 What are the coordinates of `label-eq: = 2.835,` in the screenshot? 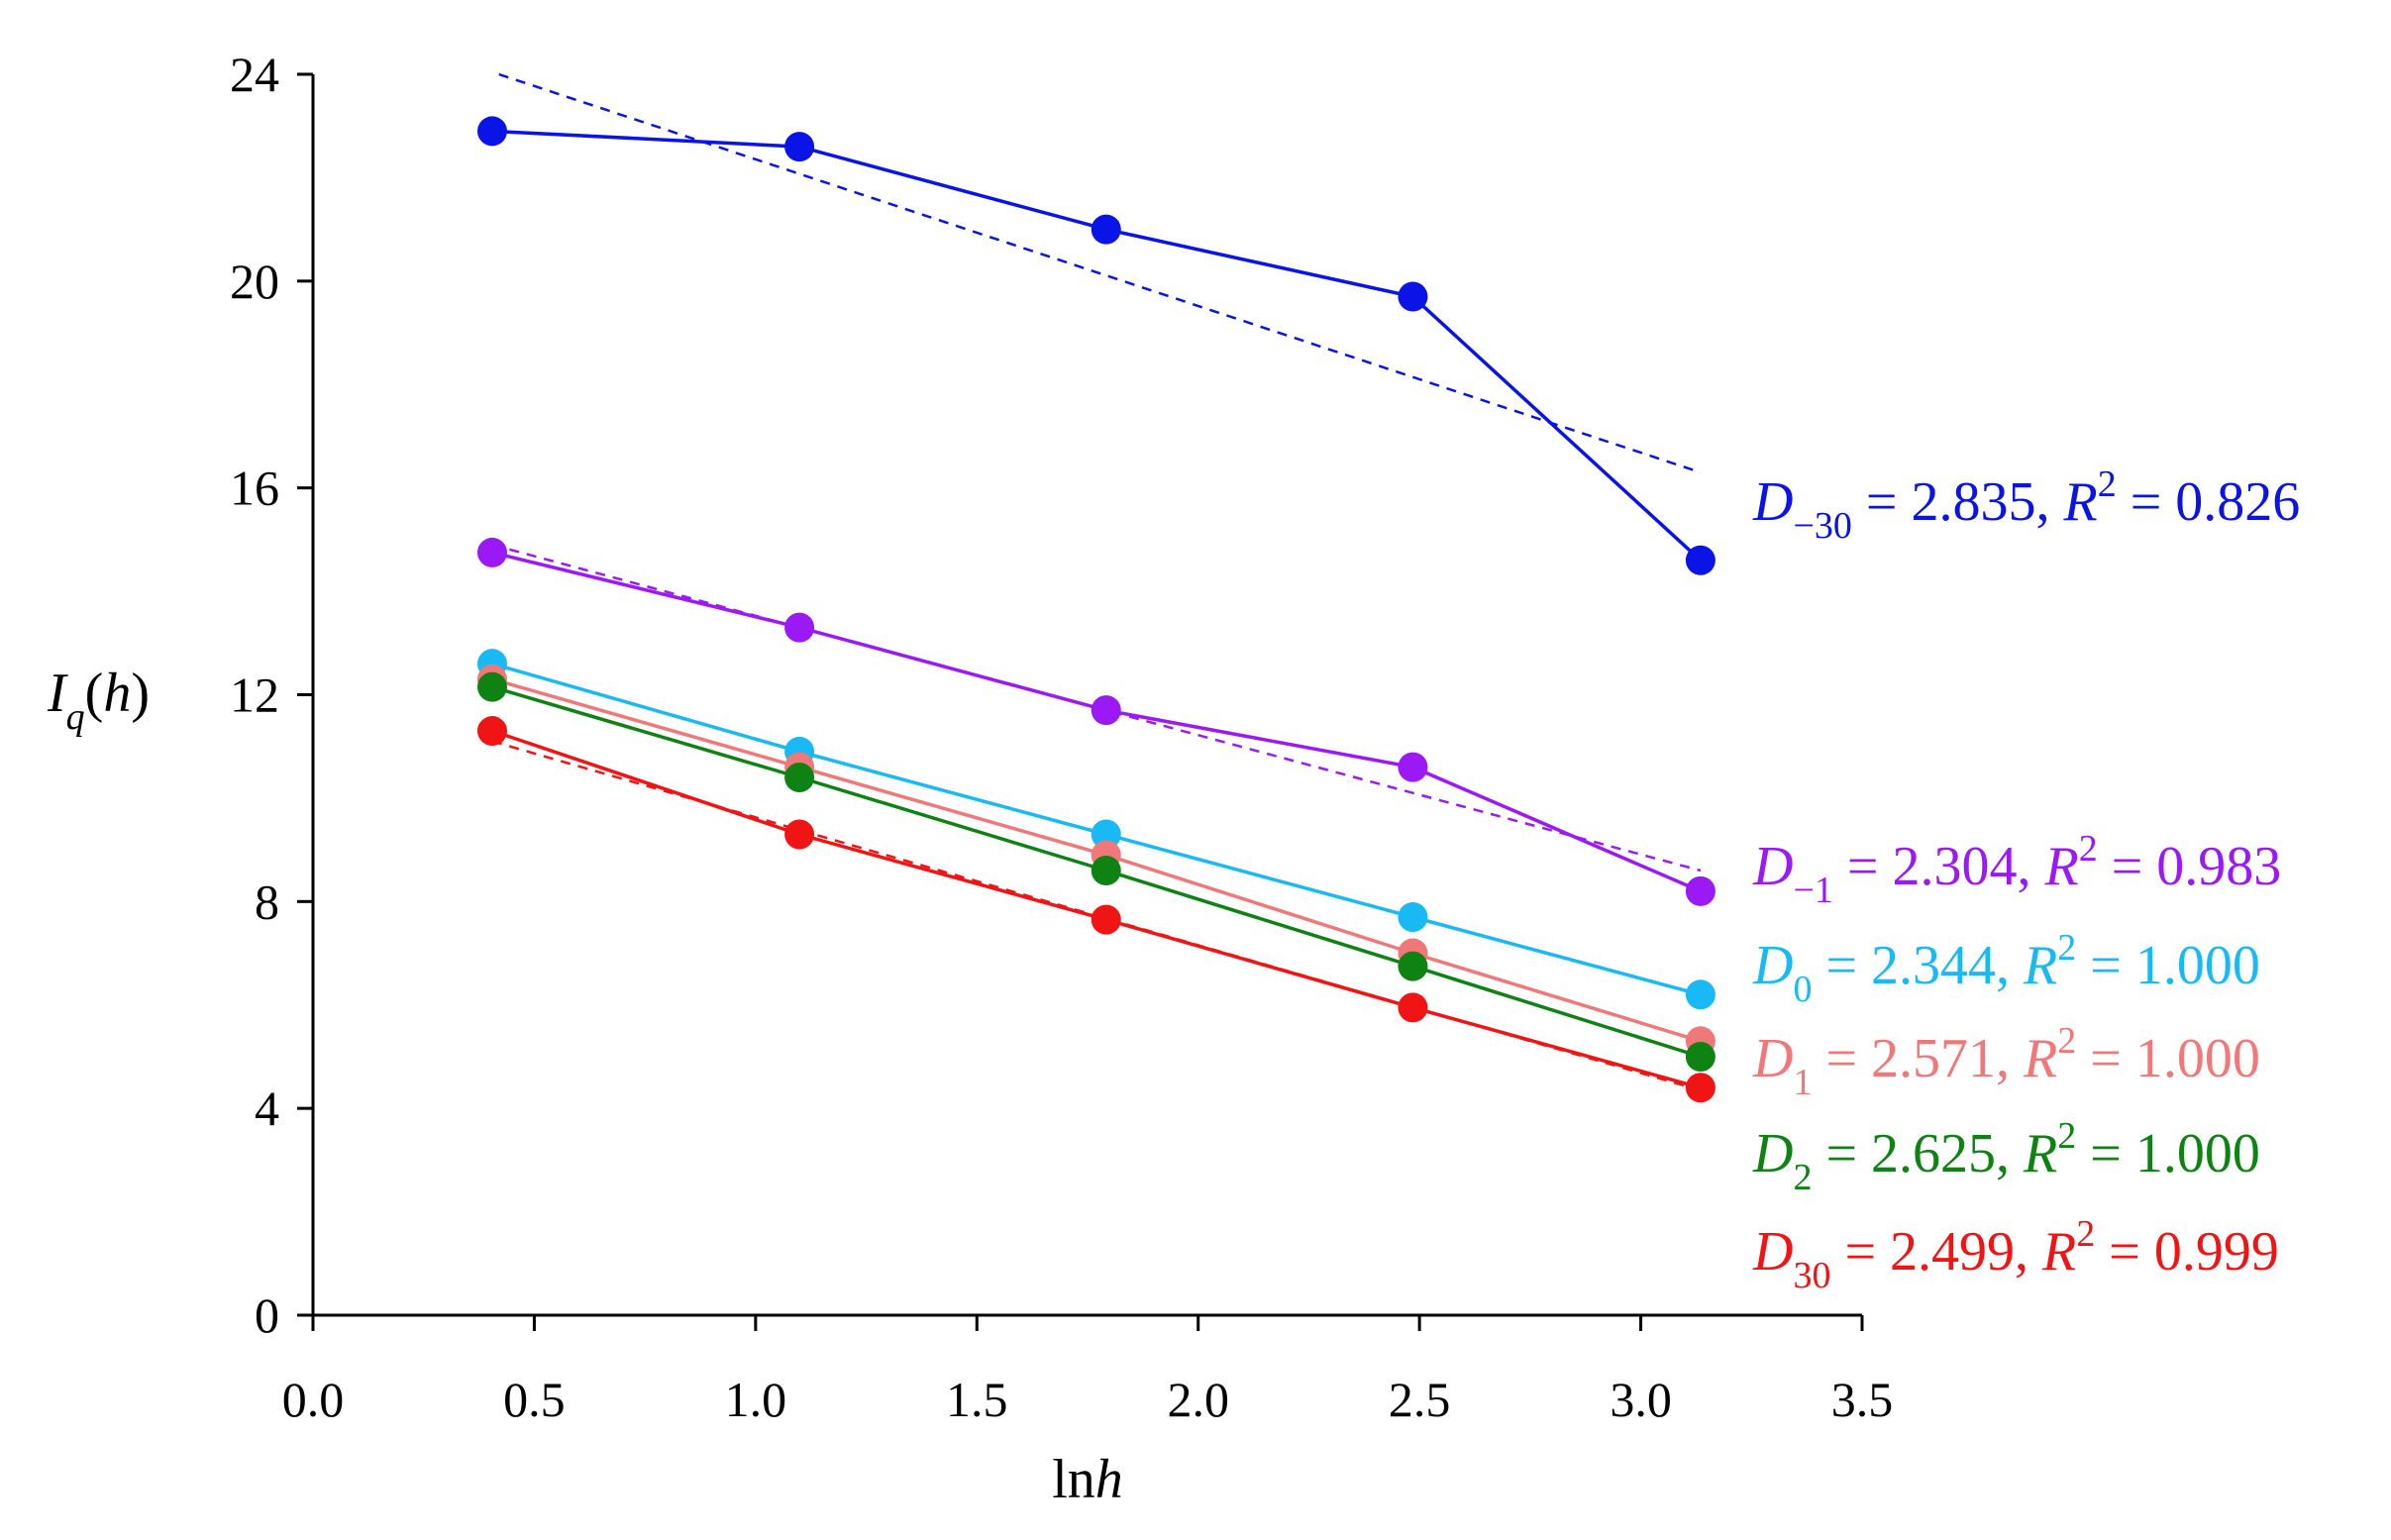 It's located at (1958, 502).